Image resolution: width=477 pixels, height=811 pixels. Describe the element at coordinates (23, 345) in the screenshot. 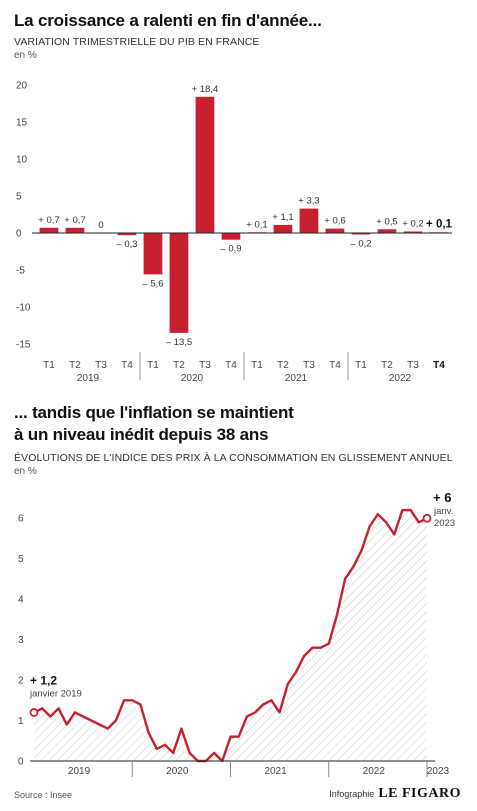

I see `y-tick-label: -15` at that location.